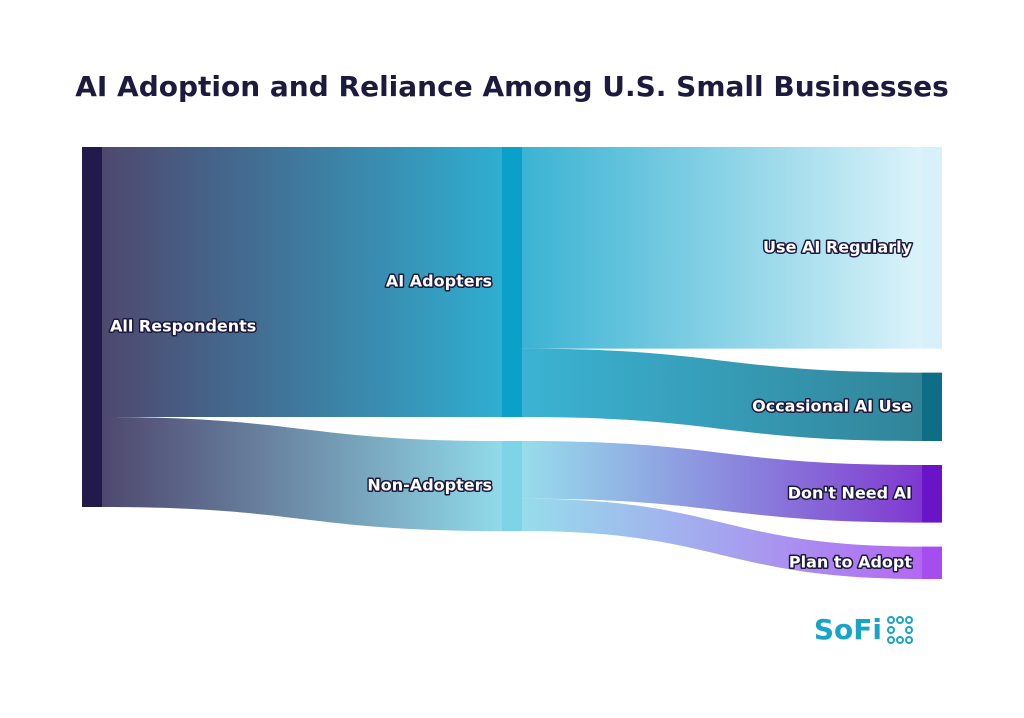 This screenshot has width=1024, height=718. Describe the element at coordinates (439, 281) in the screenshot. I see `node-label: AI Adopters` at that location.